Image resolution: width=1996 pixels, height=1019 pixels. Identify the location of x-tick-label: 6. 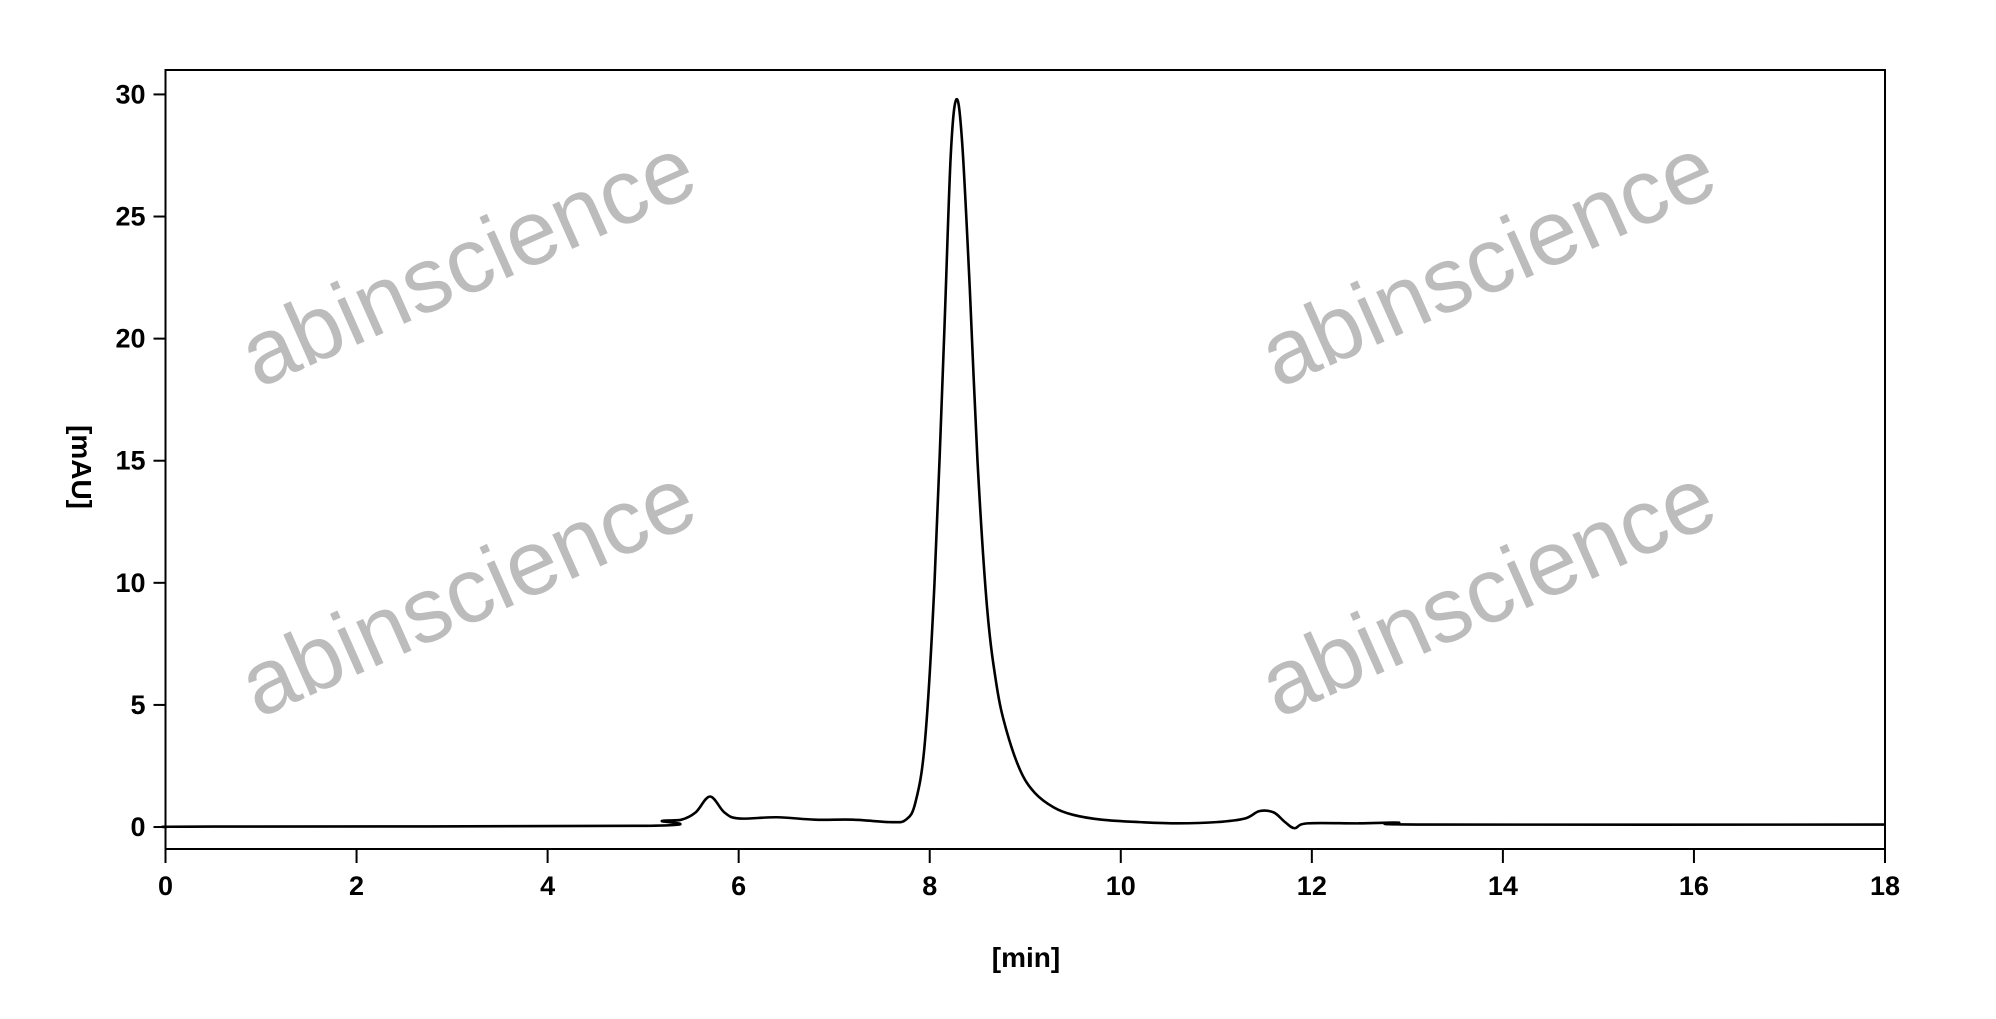
(738, 886).